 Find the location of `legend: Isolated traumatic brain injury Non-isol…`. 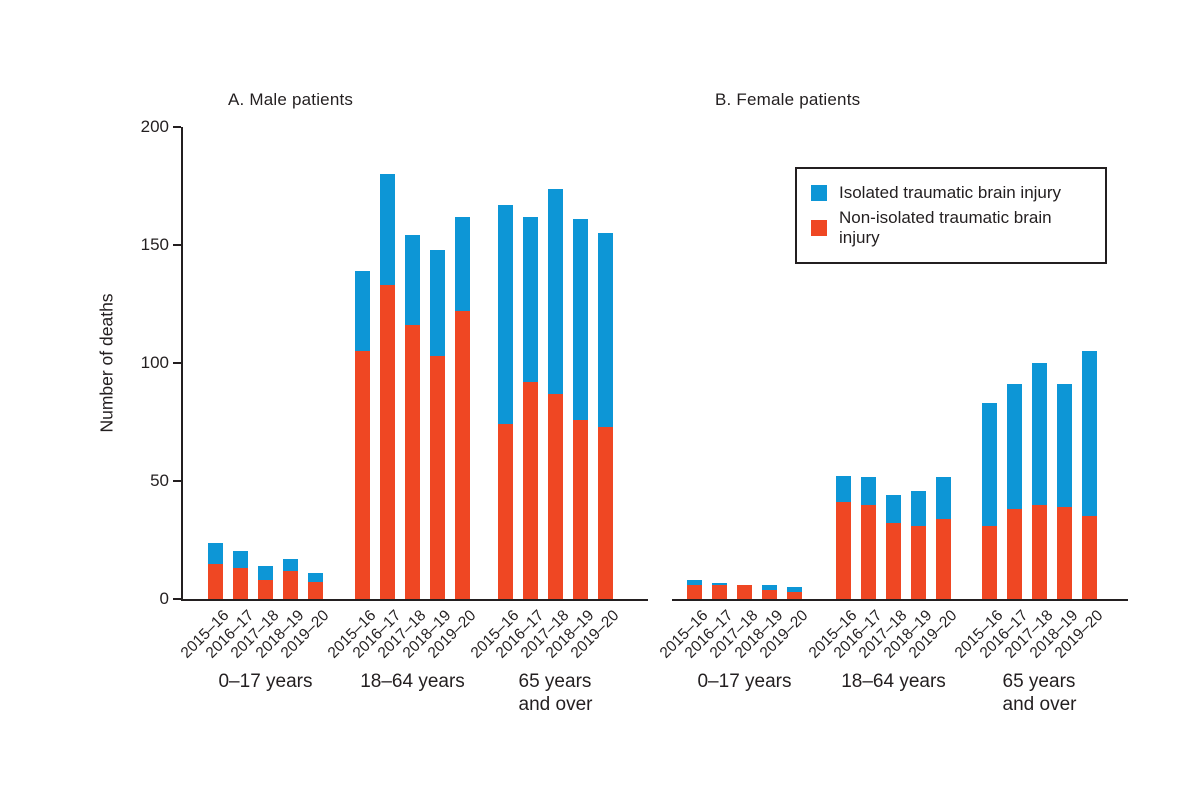

legend: Isolated traumatic brain injury Non-isol… is located at coordinates (951, 215).